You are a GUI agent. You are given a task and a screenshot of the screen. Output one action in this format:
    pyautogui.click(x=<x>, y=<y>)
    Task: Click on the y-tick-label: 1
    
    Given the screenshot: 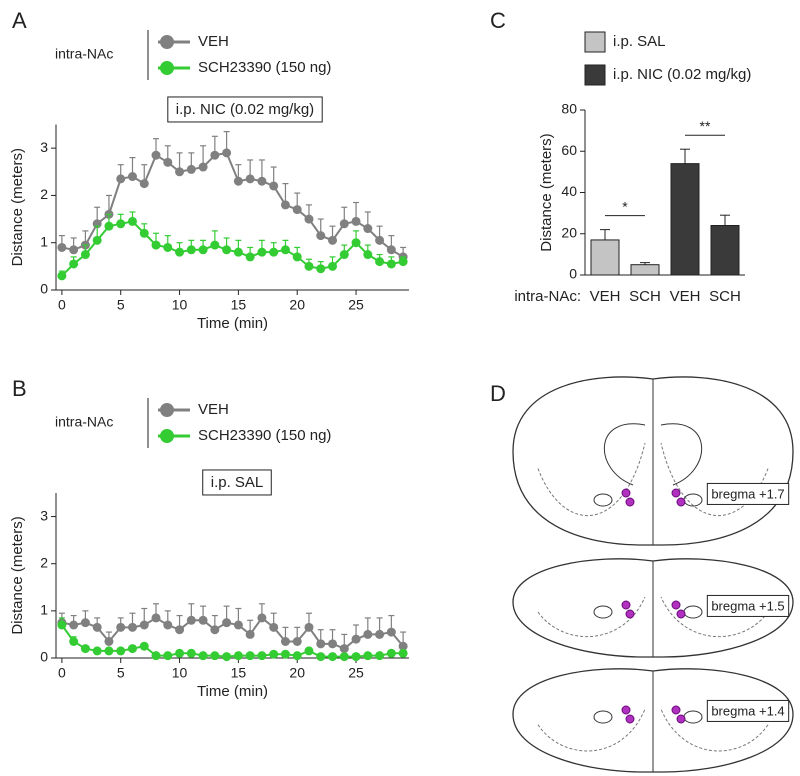 What is the action you would take?
    pyautogui.click(x=44, y=241)
    